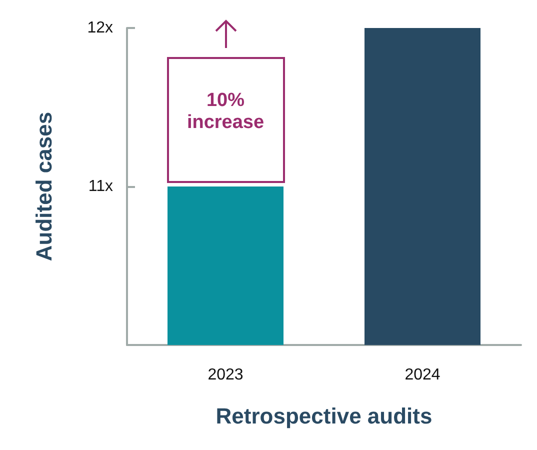 The width and height of the screenshot is (537, 450). Describe the element at coordinates (100, 186) in the screenshot. I see `y-tick-label: 11x` at that location.